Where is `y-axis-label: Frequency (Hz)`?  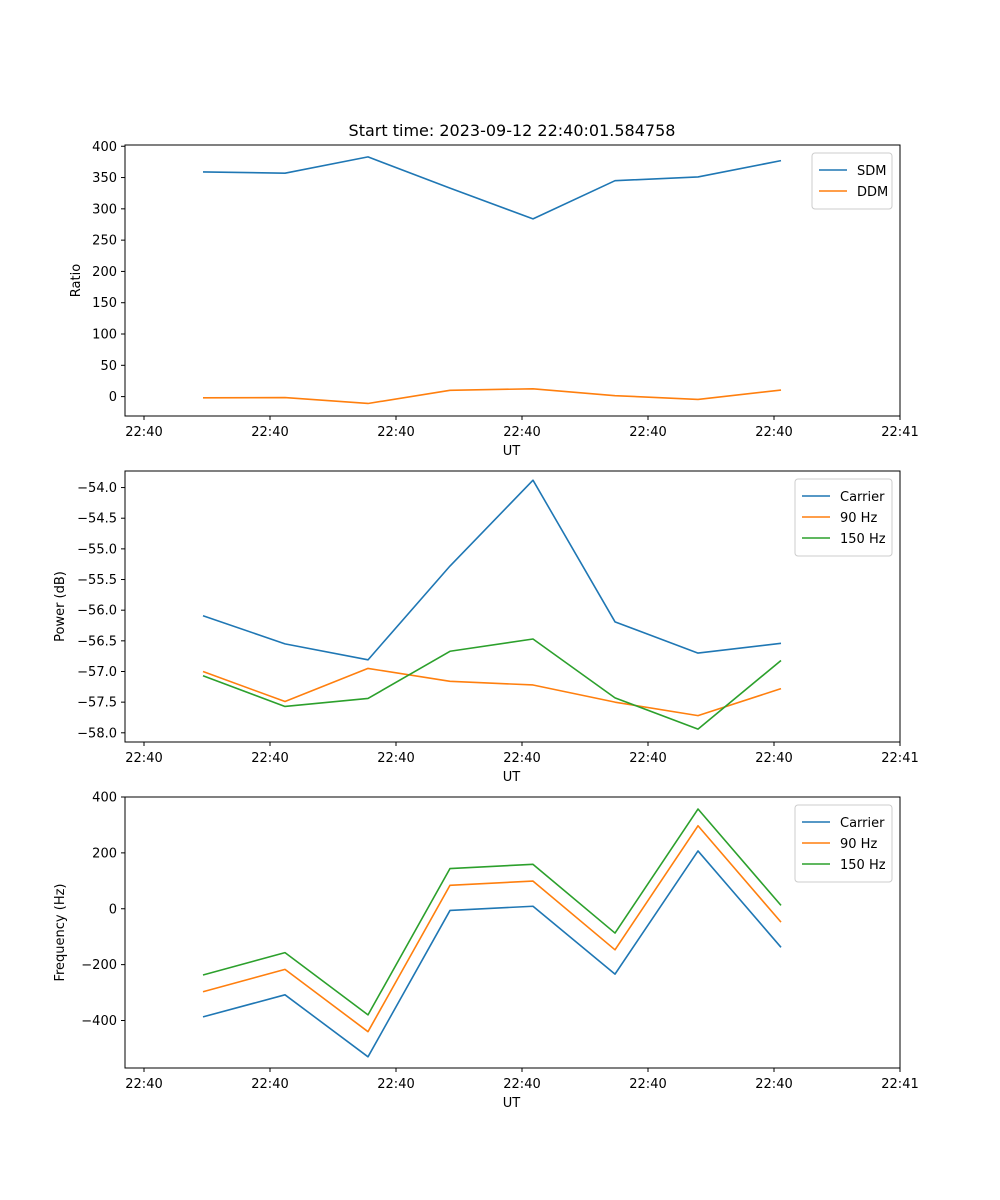 y-axis-label: Frequency (Hz) is located at coordinates (60, 932).